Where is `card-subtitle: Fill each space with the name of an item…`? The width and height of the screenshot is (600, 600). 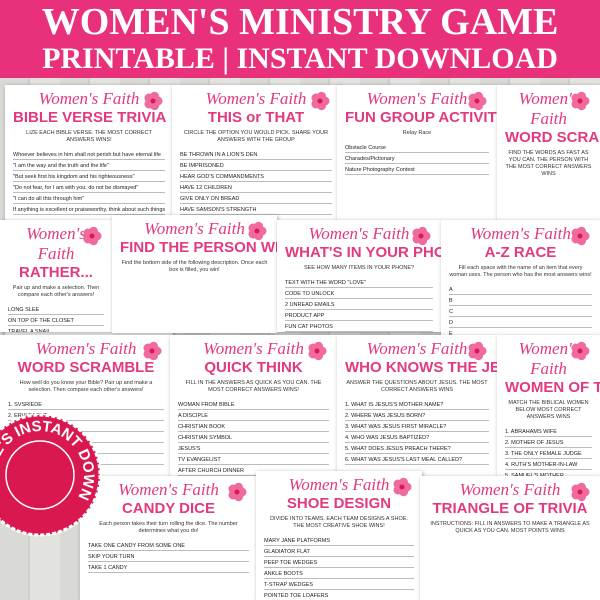
card-subtitle: Fill each space with the name of an item… is located at coordinates (520, 271).